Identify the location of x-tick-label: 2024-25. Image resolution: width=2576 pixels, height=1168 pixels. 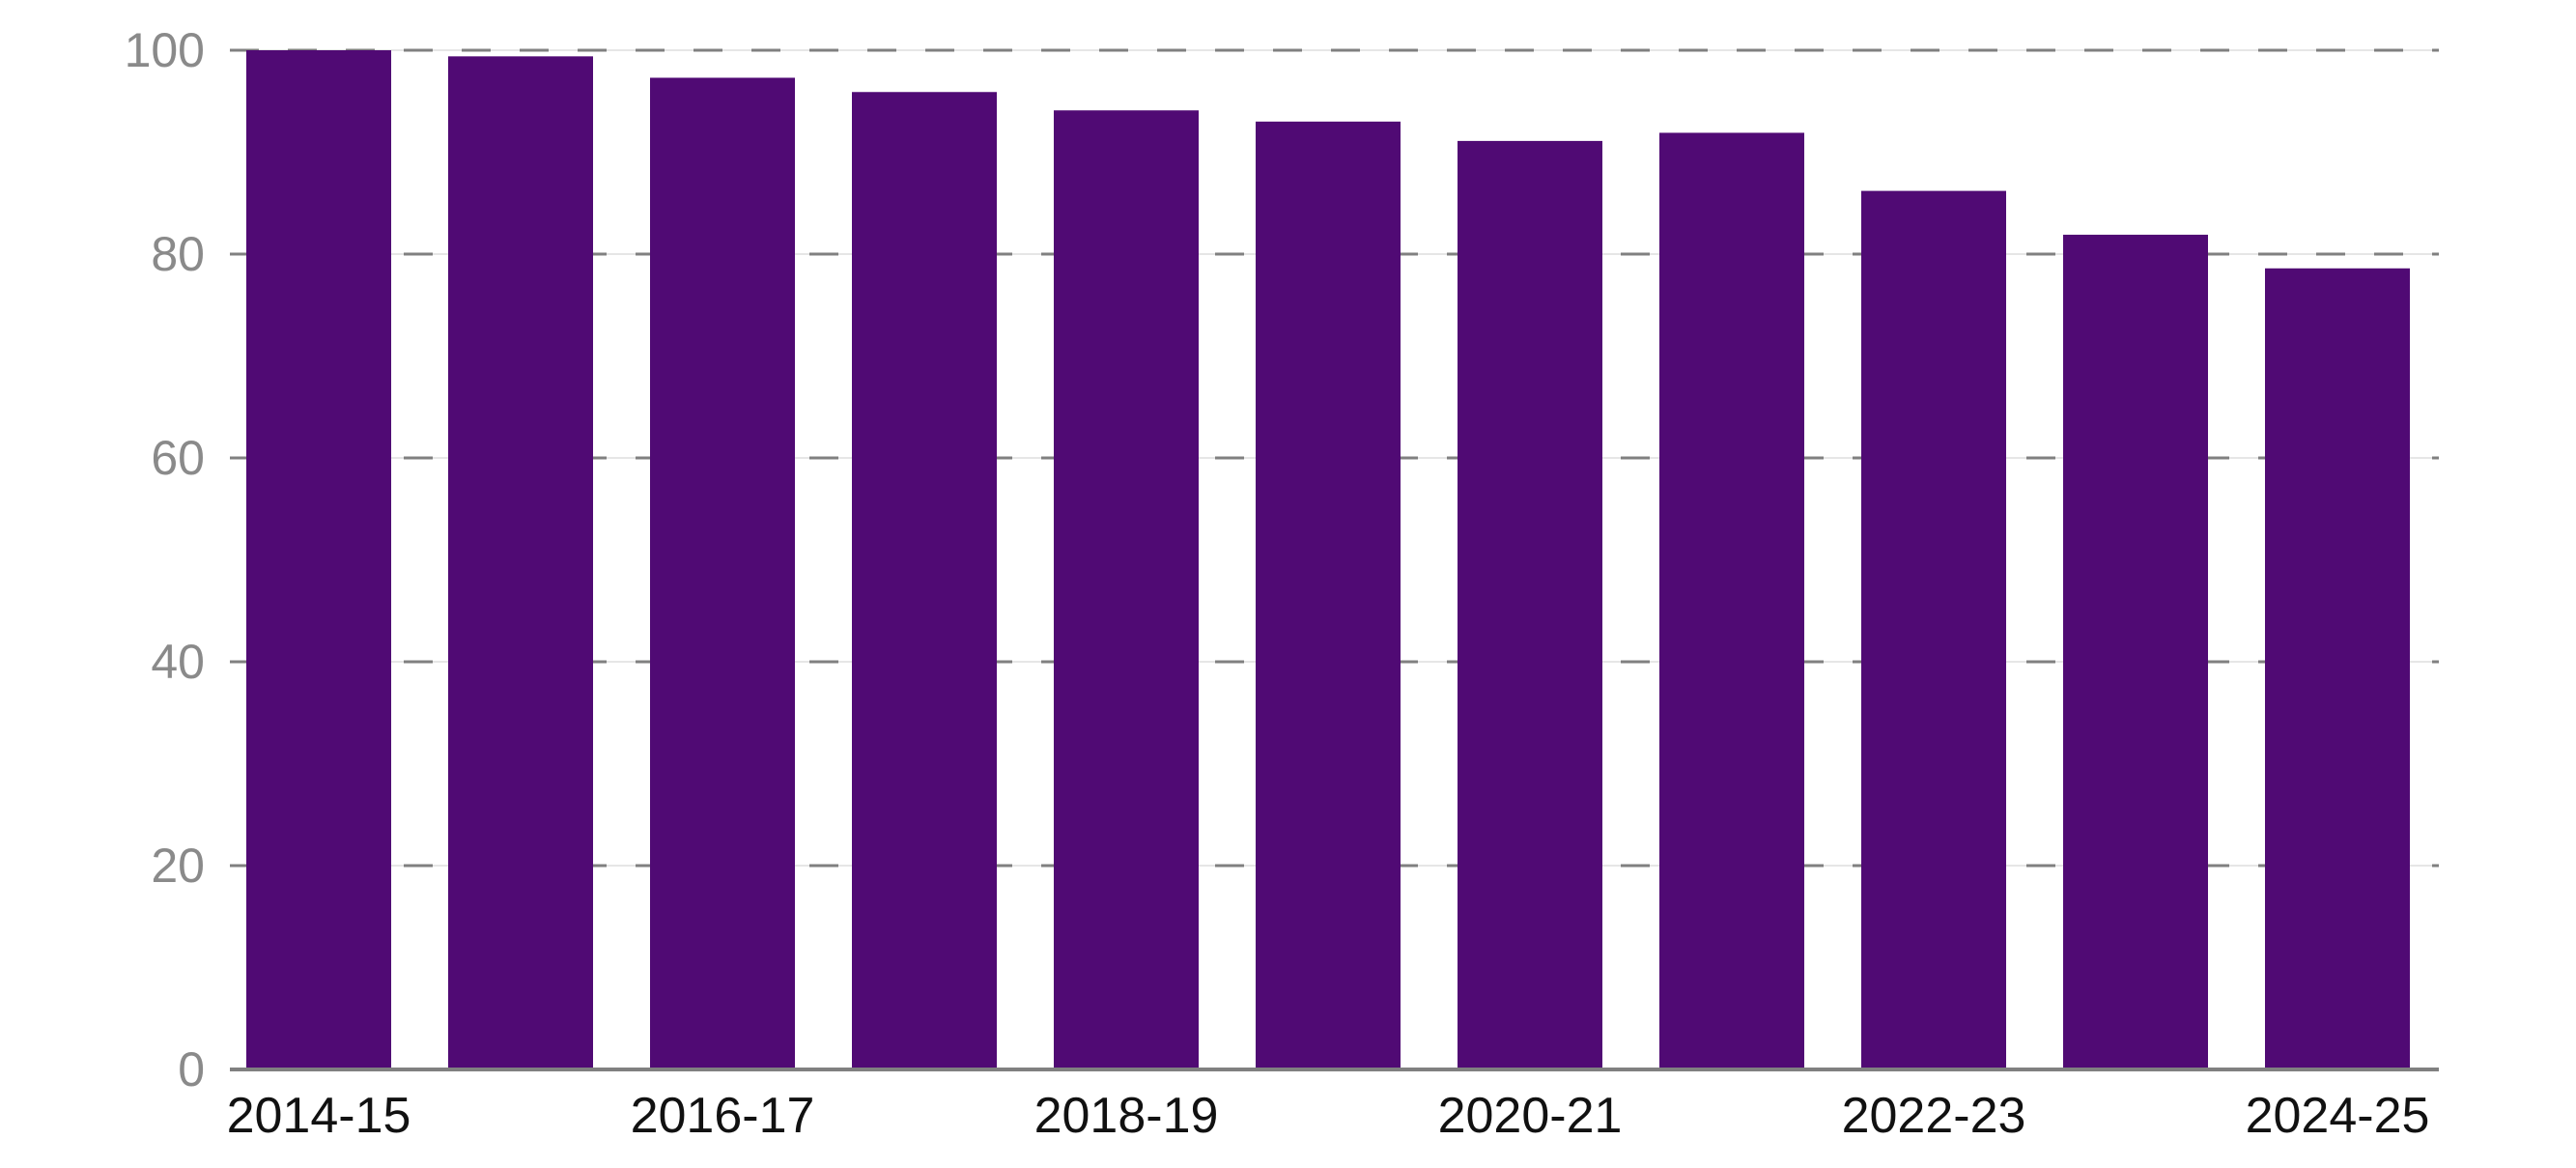
(2338, 1116).